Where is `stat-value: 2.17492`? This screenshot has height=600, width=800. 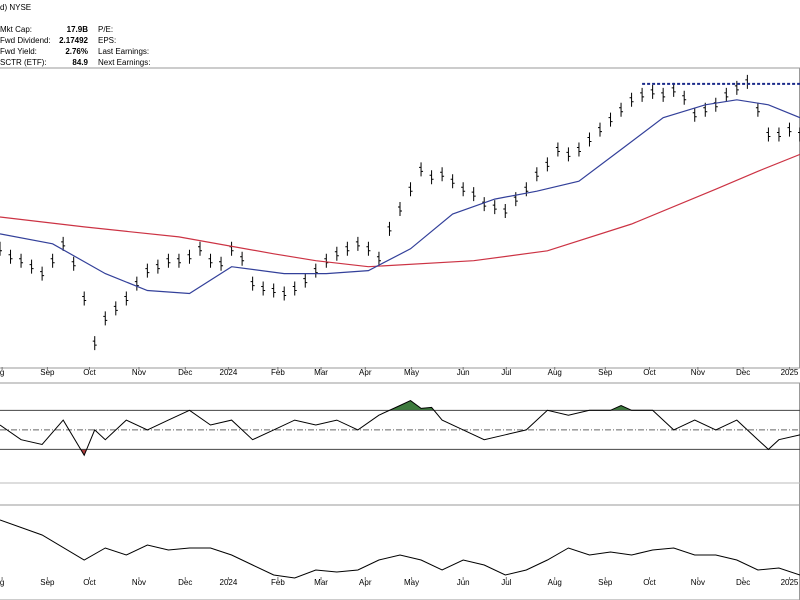 stat-value: 2.17492 is located at coordinates (73, 40).